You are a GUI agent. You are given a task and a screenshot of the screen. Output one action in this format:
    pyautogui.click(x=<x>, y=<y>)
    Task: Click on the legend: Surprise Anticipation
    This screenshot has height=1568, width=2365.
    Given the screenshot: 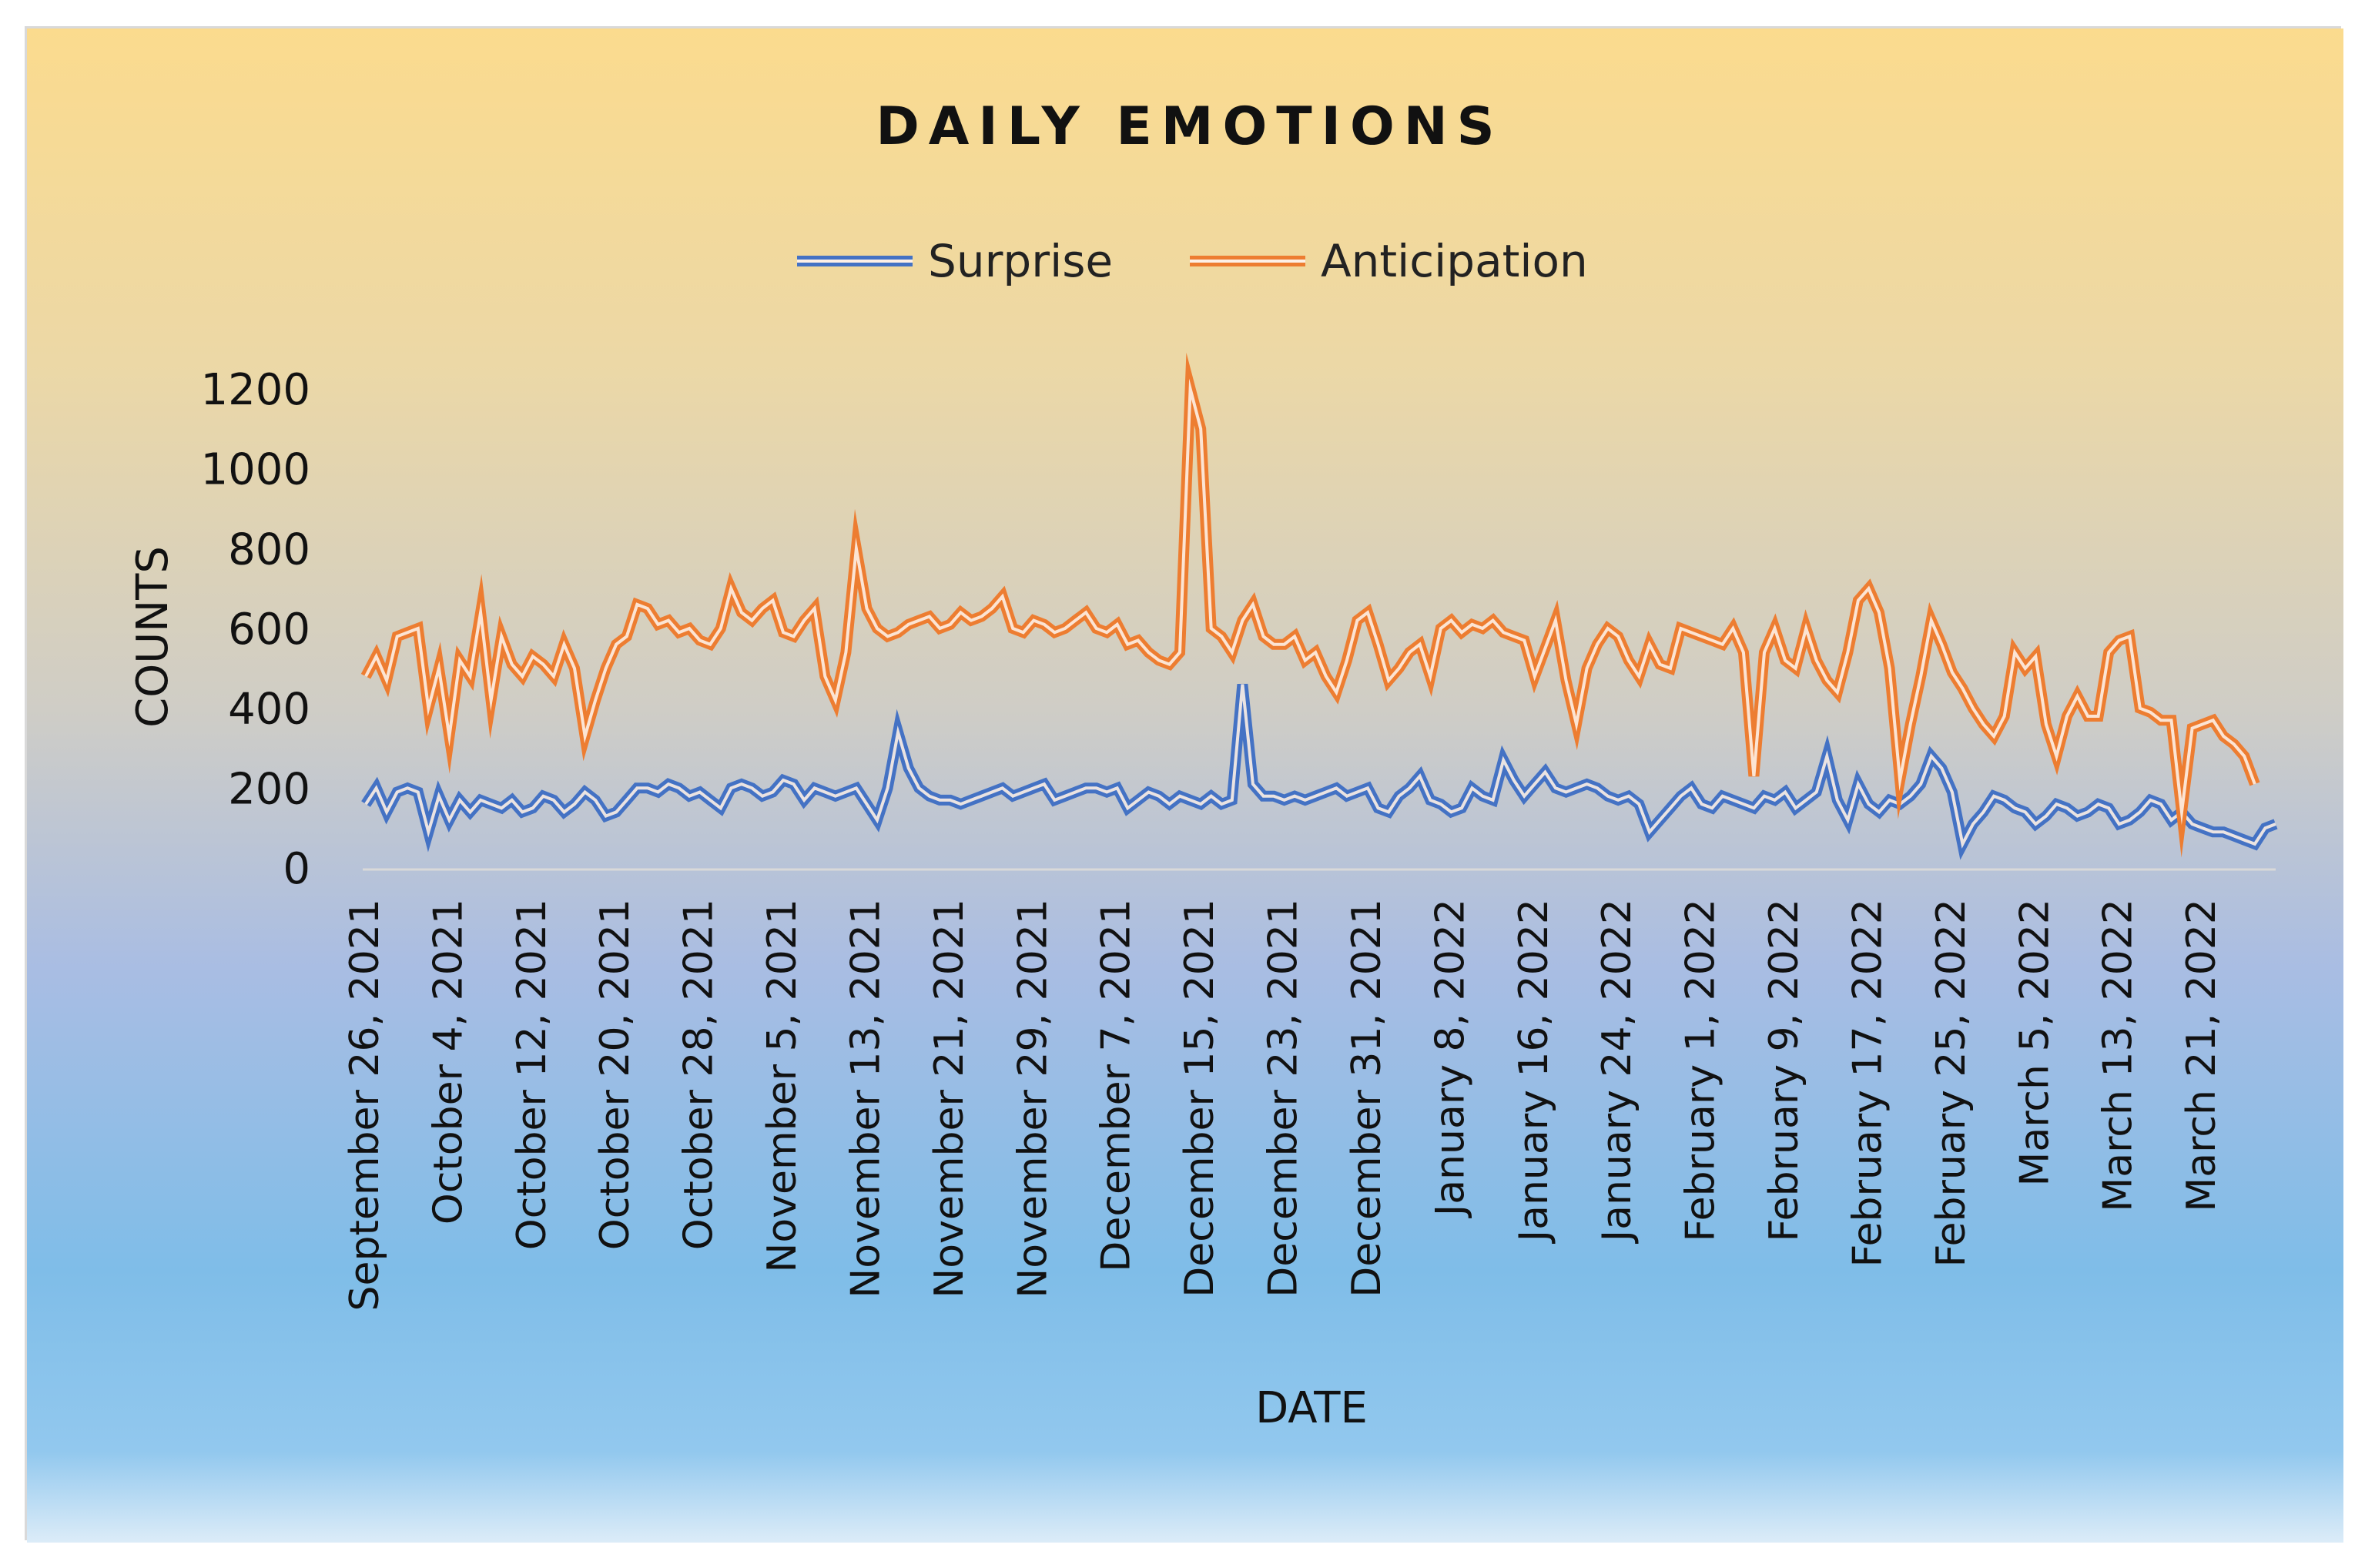 What is the action you would take?
    pyautogui.click(x=1192, y=261)
    